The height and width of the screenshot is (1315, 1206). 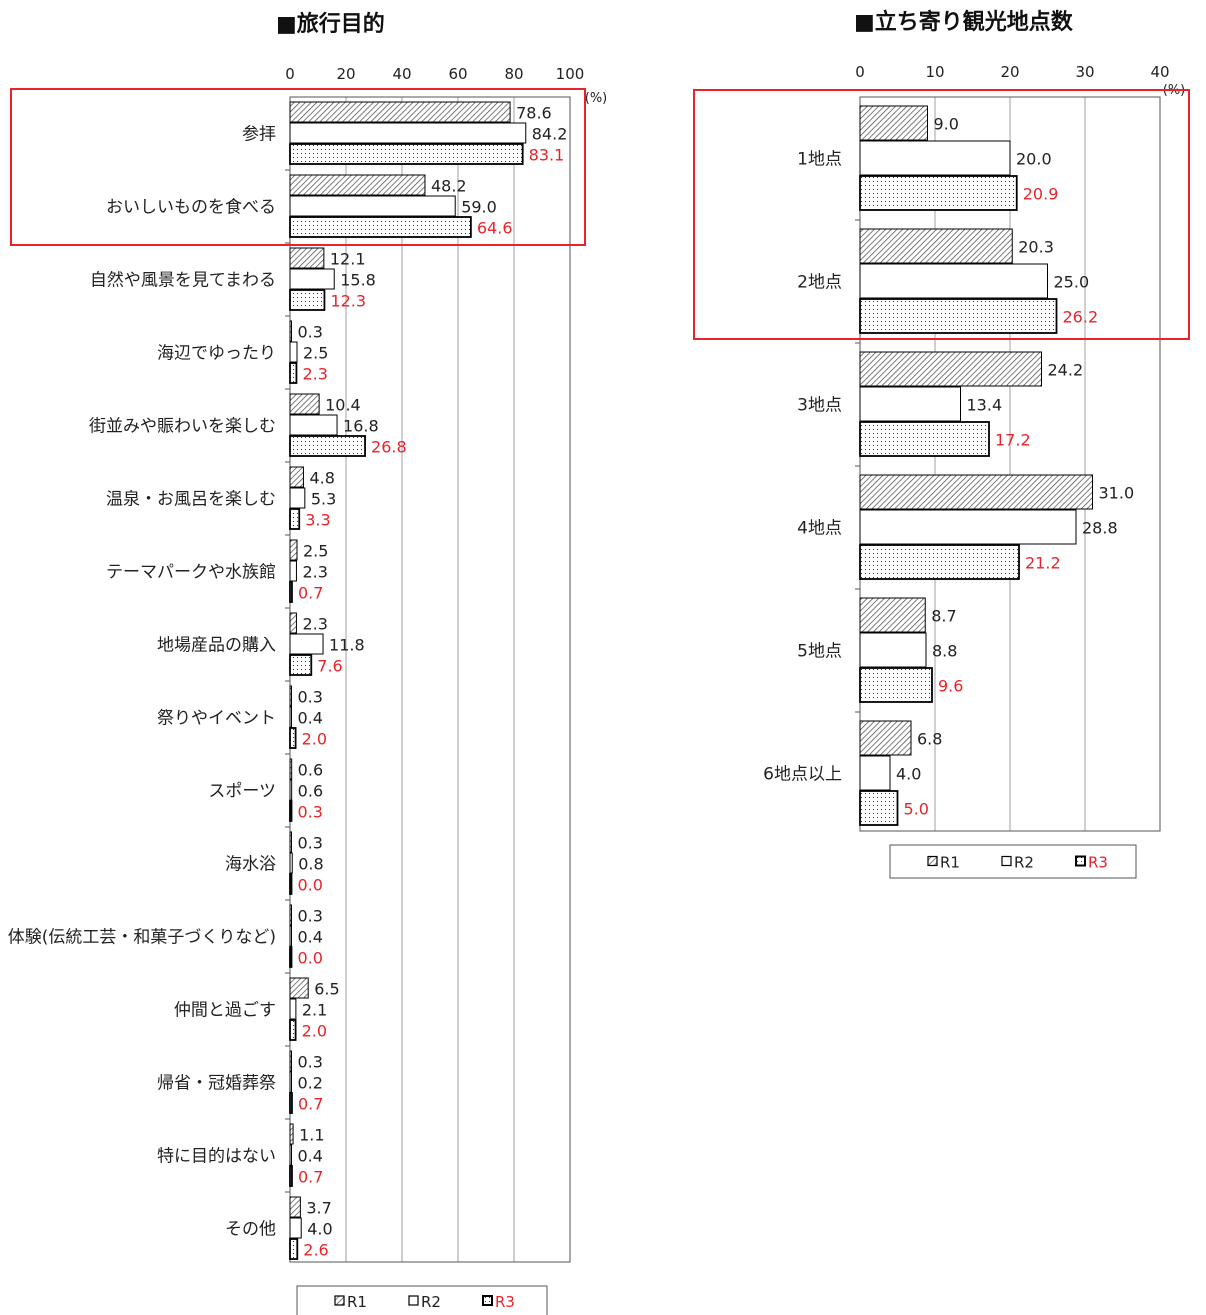 What do you see at coordinates (310, 812) in the screenshot?
I see `data-label-r3: 0.3` at bounding box center [310, 812].